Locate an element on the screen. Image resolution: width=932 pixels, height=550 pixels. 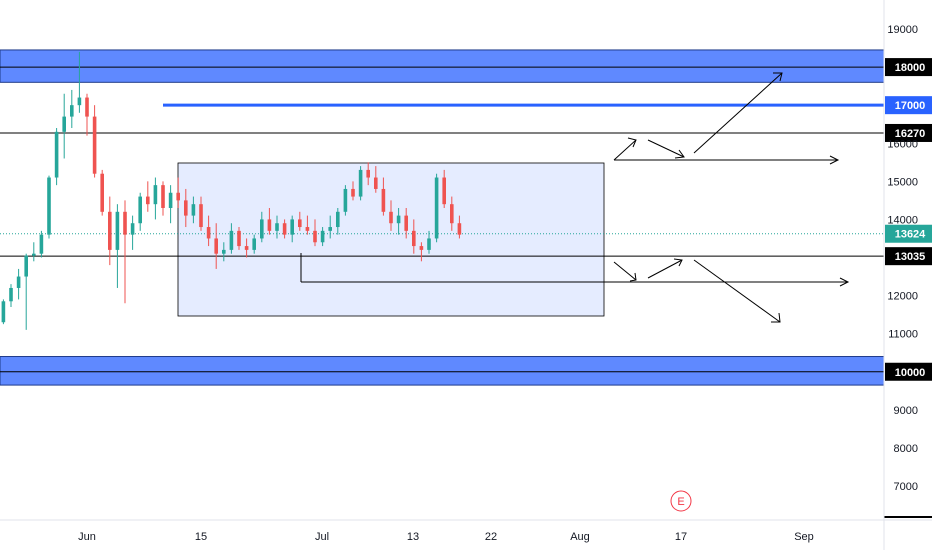
earnings-marker: E is located at coordinates (681, 501).